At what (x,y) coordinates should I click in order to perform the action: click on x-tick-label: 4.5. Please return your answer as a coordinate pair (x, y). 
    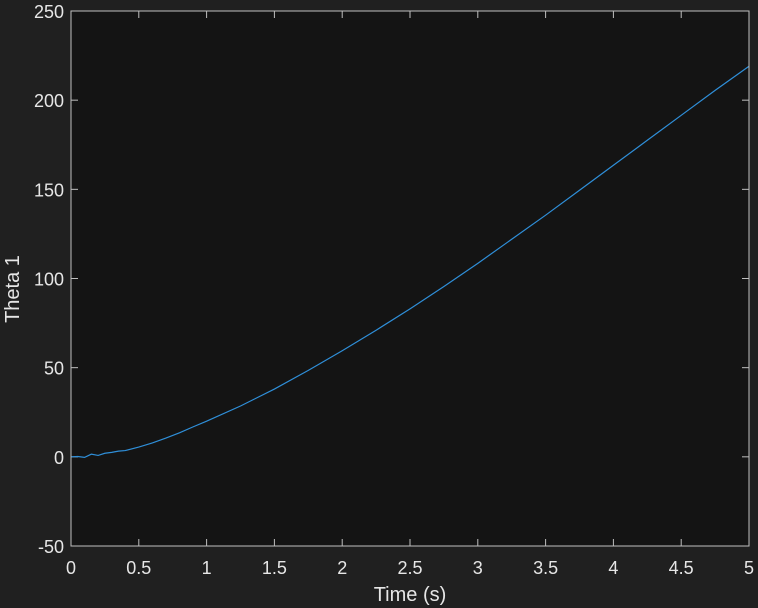
    Looking at the image, I should click on (681, 568).